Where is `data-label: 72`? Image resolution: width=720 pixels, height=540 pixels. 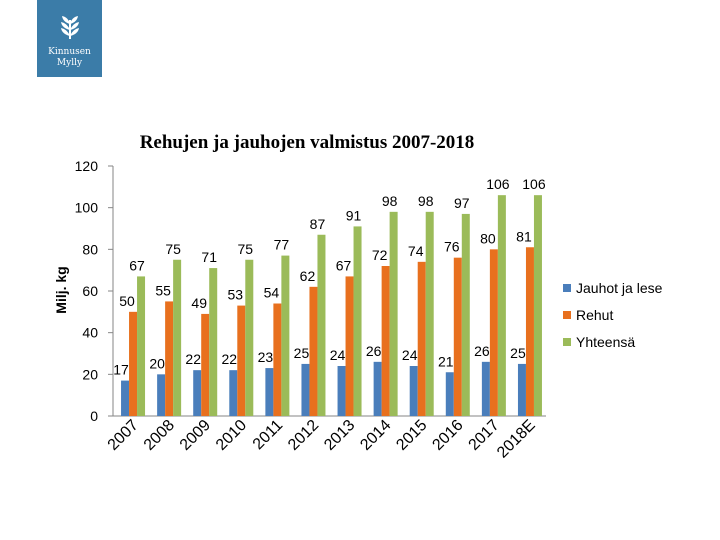
data-label: 72 is located at coordinates (380, 255).